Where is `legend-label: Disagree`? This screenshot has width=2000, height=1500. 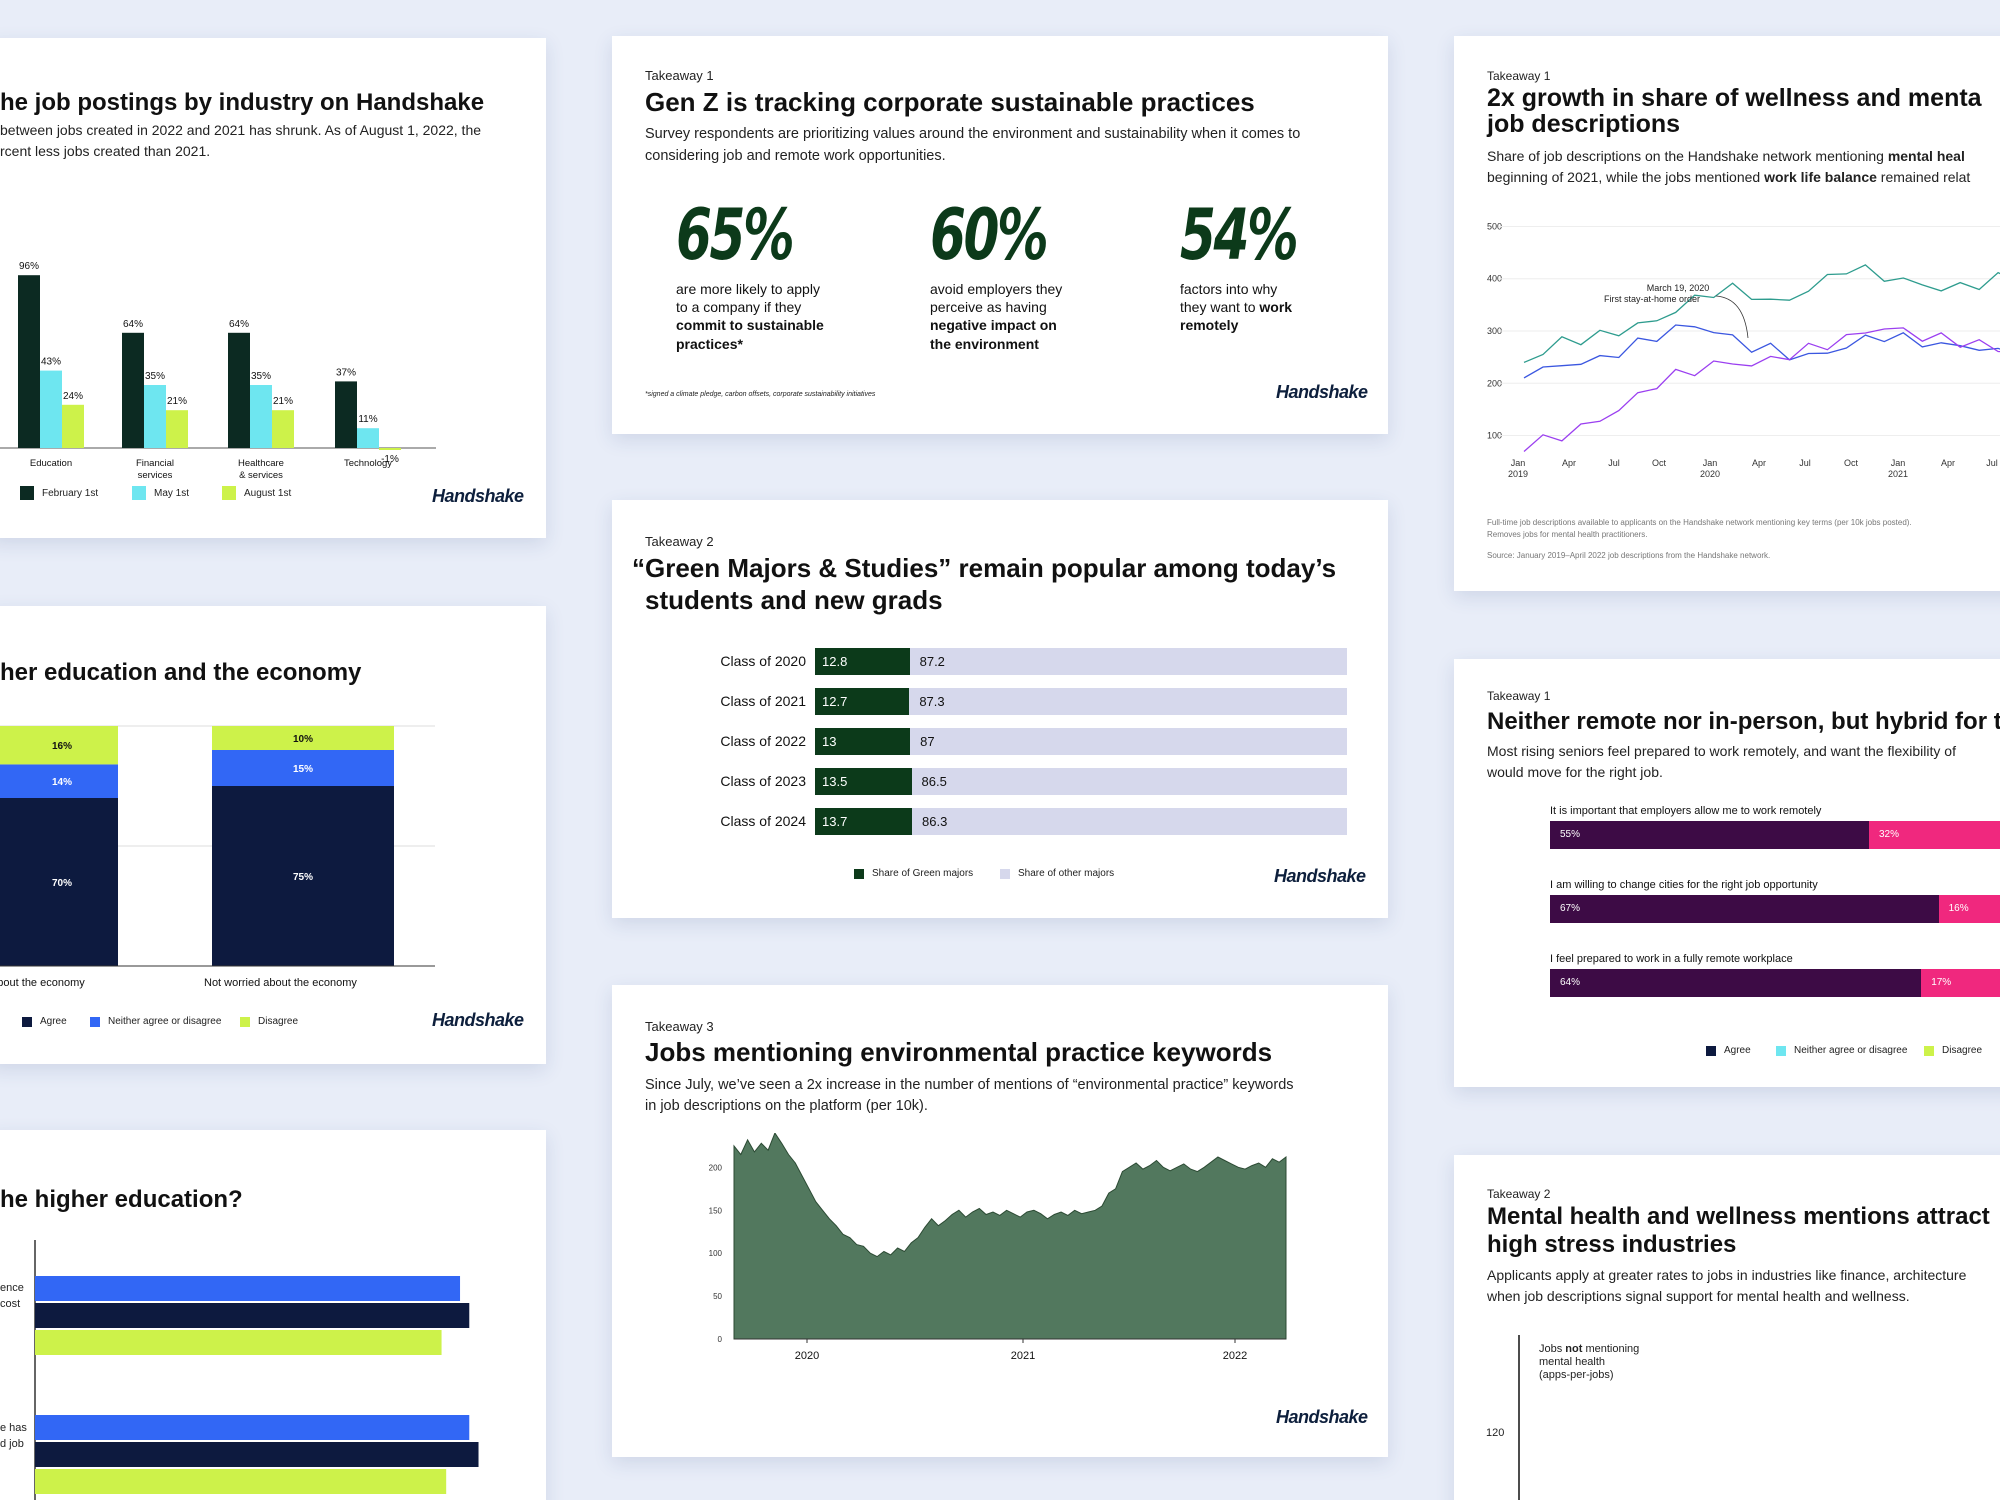 legend-label: Disagree is located at coordinates (1962, 1050).